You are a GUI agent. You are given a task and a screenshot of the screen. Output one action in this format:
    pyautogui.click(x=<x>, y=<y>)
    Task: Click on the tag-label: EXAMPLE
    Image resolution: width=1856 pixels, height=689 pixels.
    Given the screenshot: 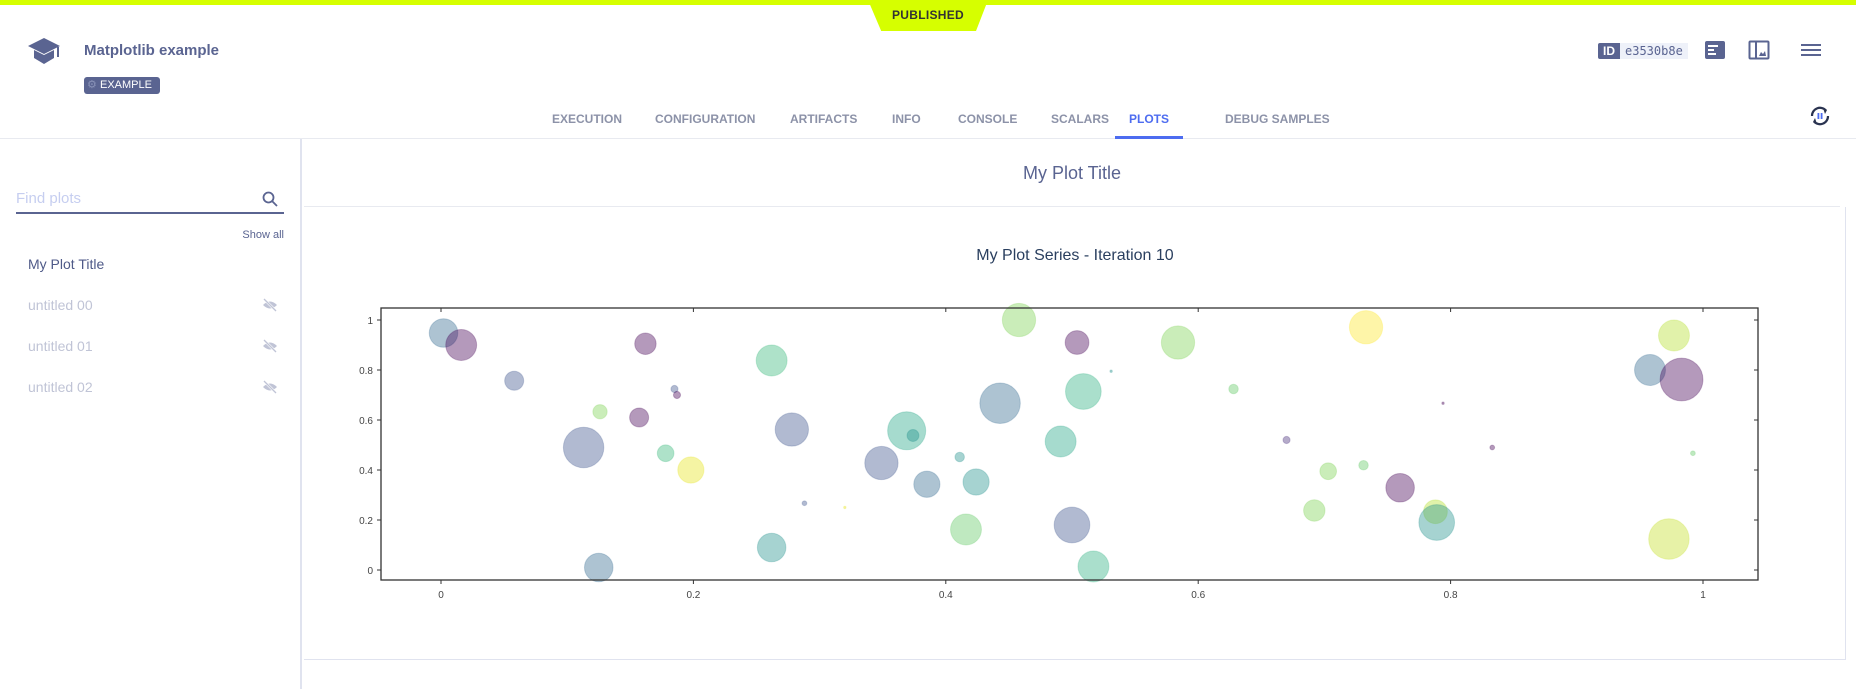 What is the action you would take?
    pyautogui.click(x=126, y=85)
    